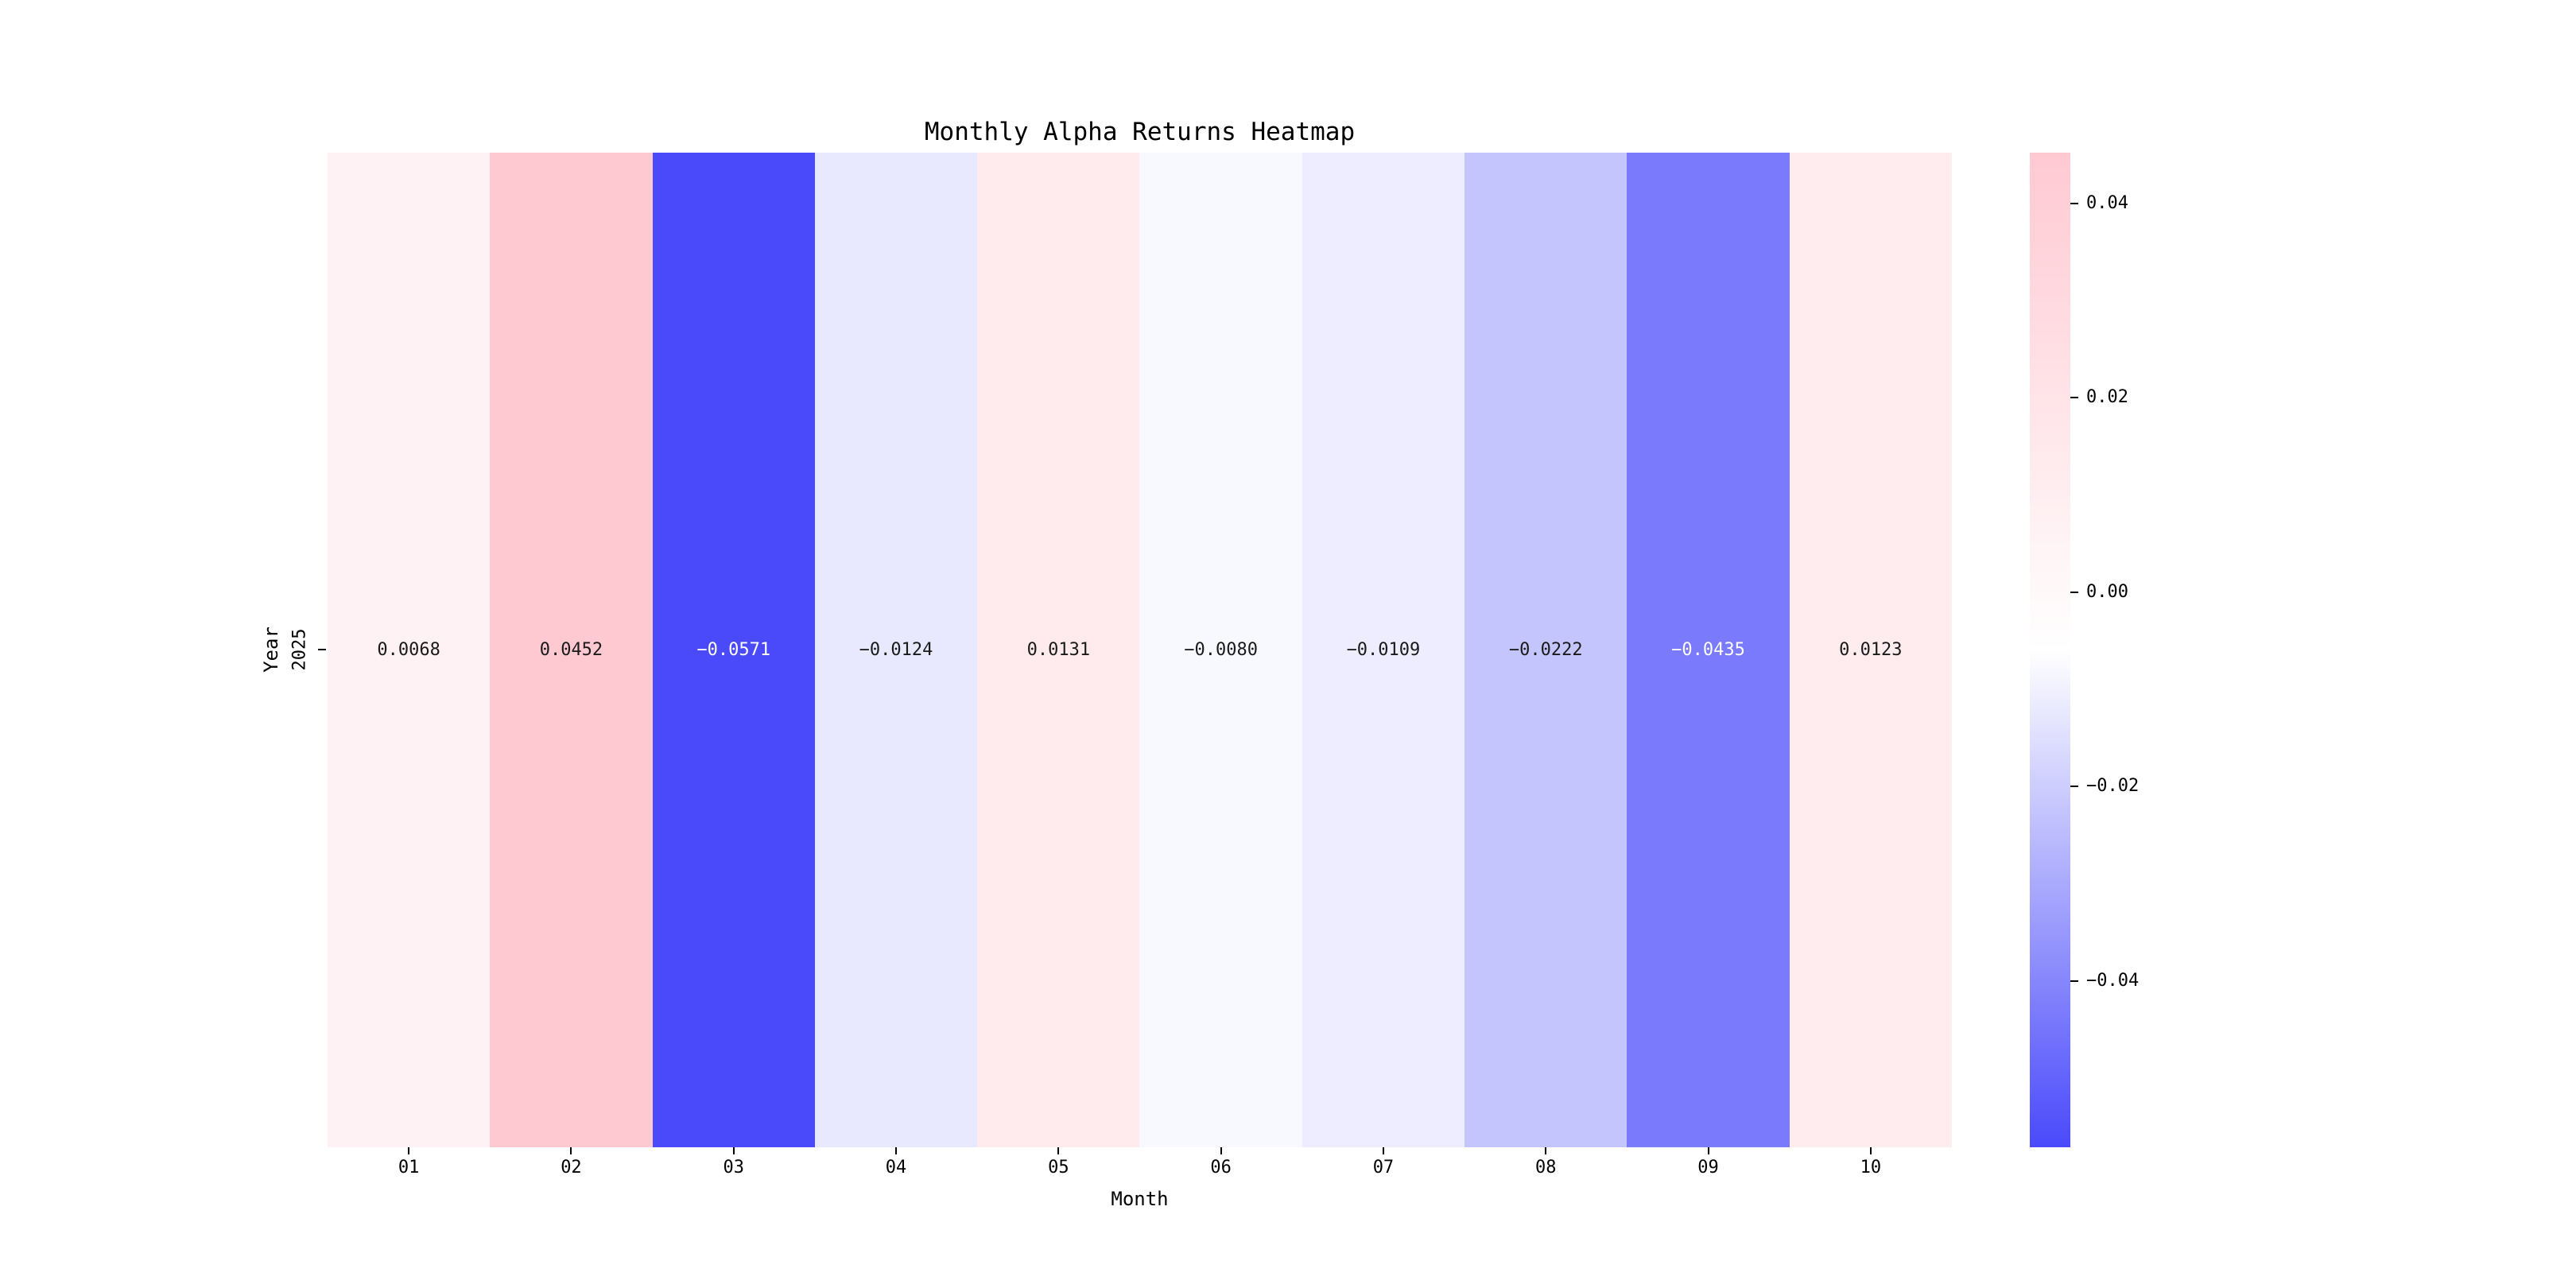  I want to click on colorbar-tick-label-0.04: 0.04, so click(2107, 202).